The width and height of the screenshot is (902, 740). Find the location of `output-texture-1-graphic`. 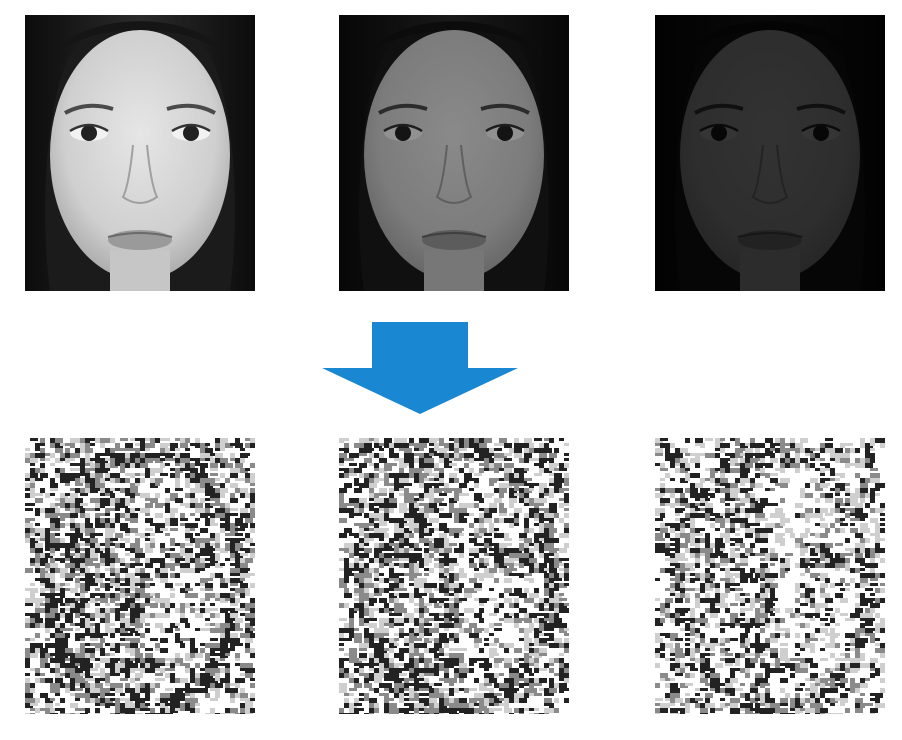

output-texture-1-graphic is located at coordinates (140, 576).